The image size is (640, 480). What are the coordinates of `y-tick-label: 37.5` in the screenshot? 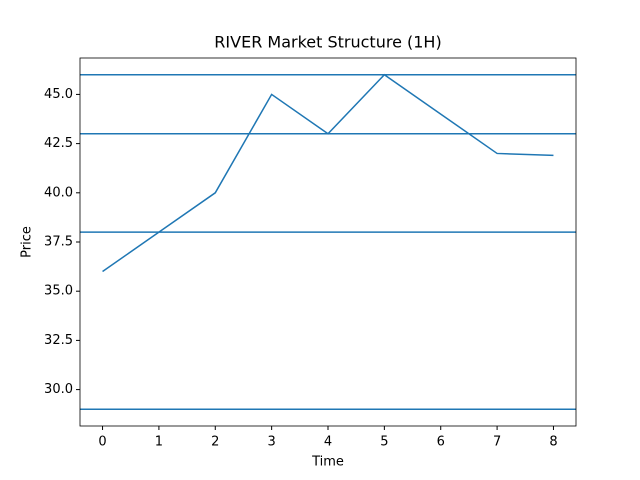 It's located at (58, 242).